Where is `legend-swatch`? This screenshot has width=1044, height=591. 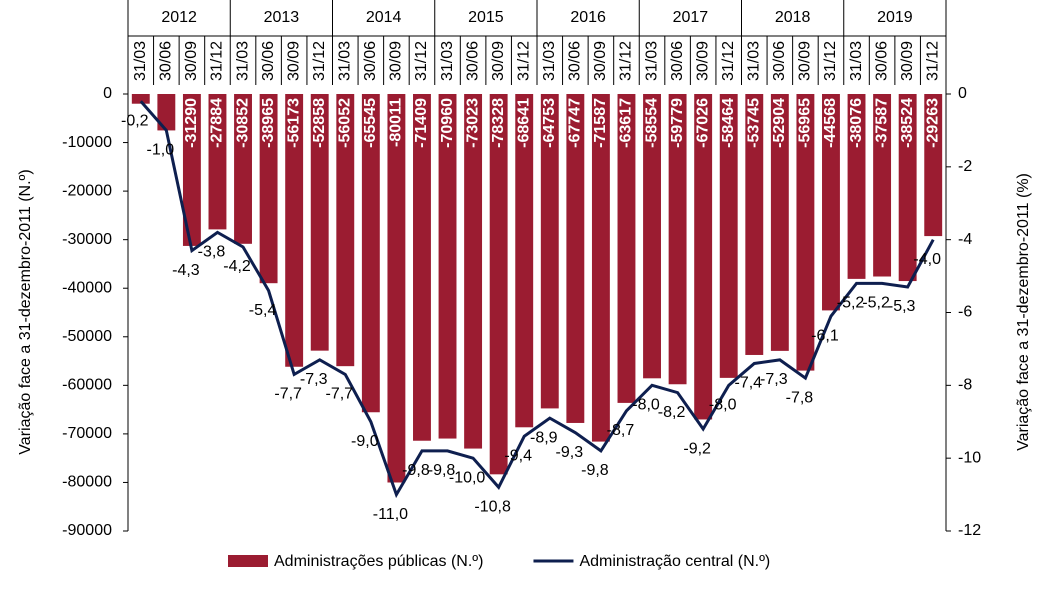 legend-swatch is located at coordinates (248, 561).